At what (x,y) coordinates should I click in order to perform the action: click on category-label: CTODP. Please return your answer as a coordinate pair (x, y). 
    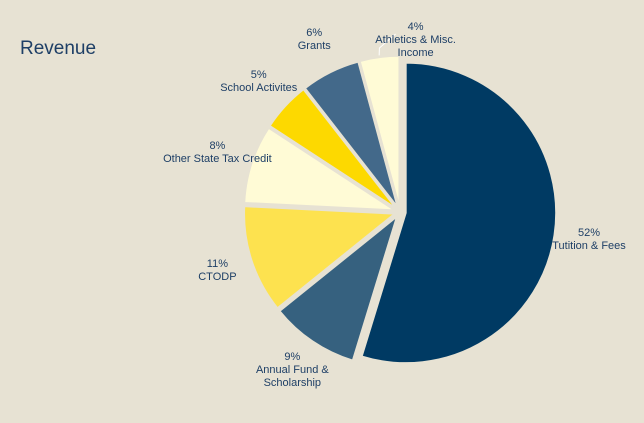
    Looking at the image, I should click on (217, 277).